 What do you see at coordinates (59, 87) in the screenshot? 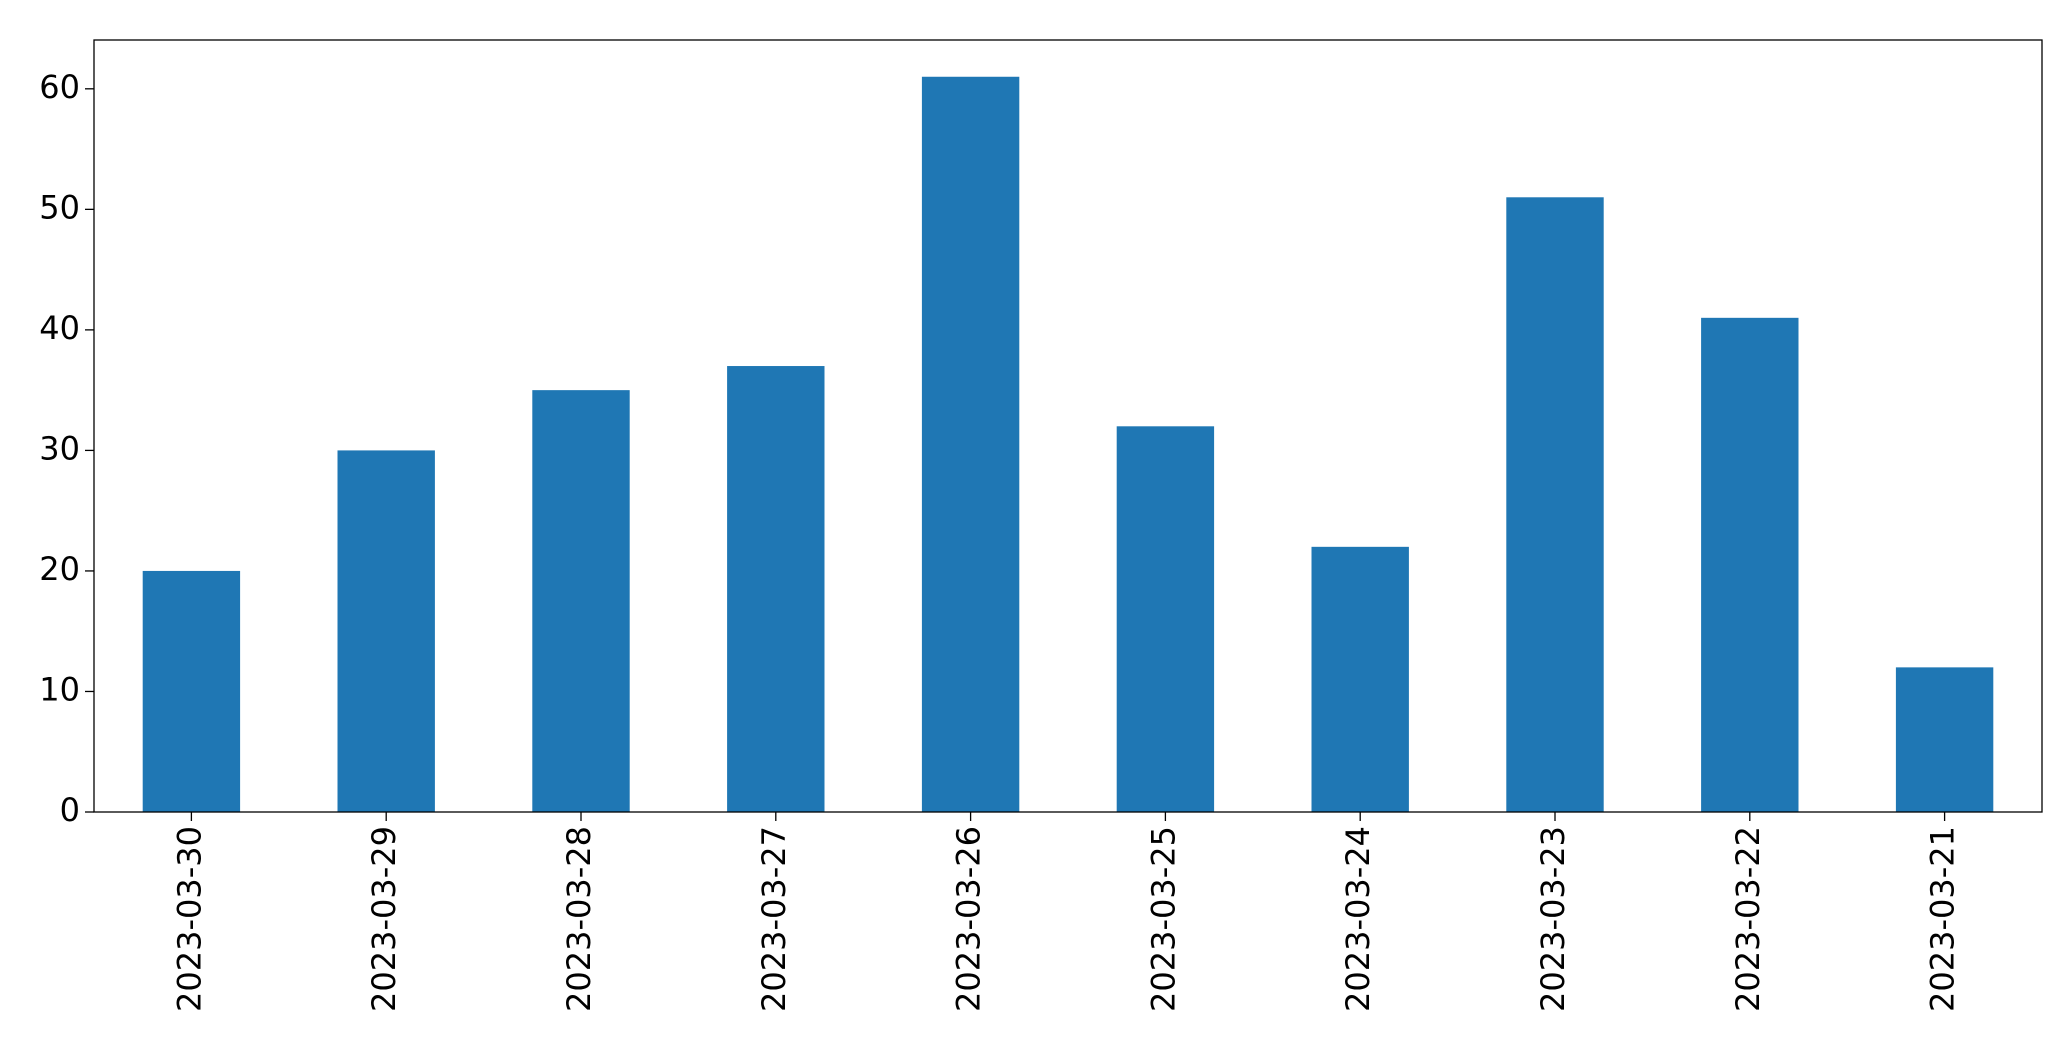
I see `y-tick-label: 60` at bounding box center [59, 87].